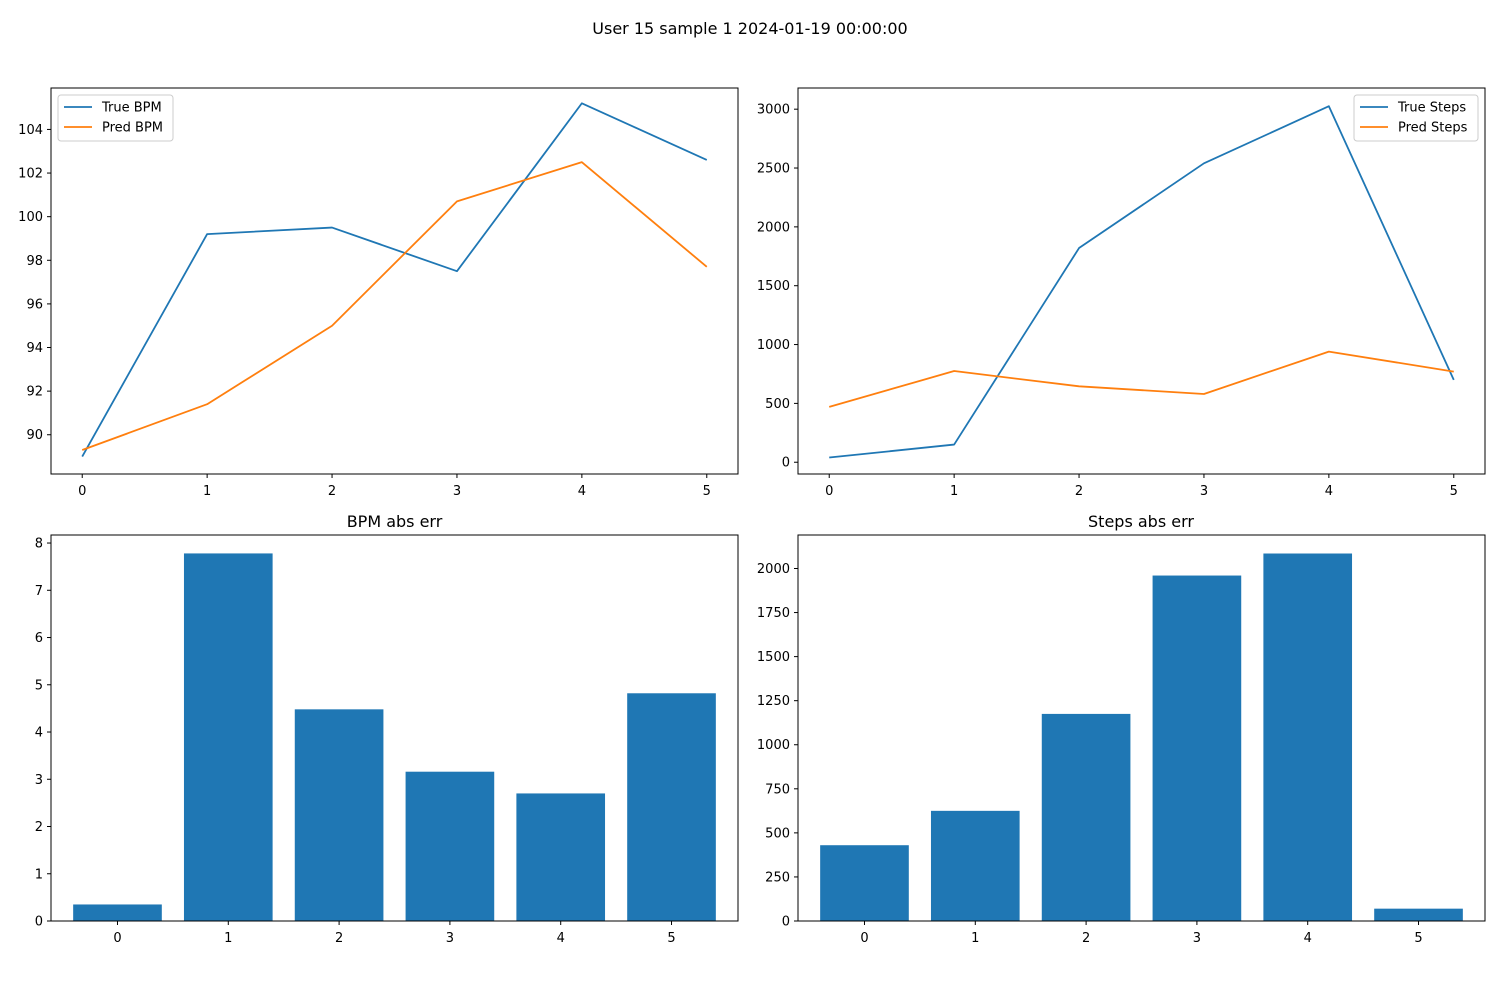  Describe the element at coordinates (1431, 108) in the screenshot. I see `legend-label: True Steps` at that location.